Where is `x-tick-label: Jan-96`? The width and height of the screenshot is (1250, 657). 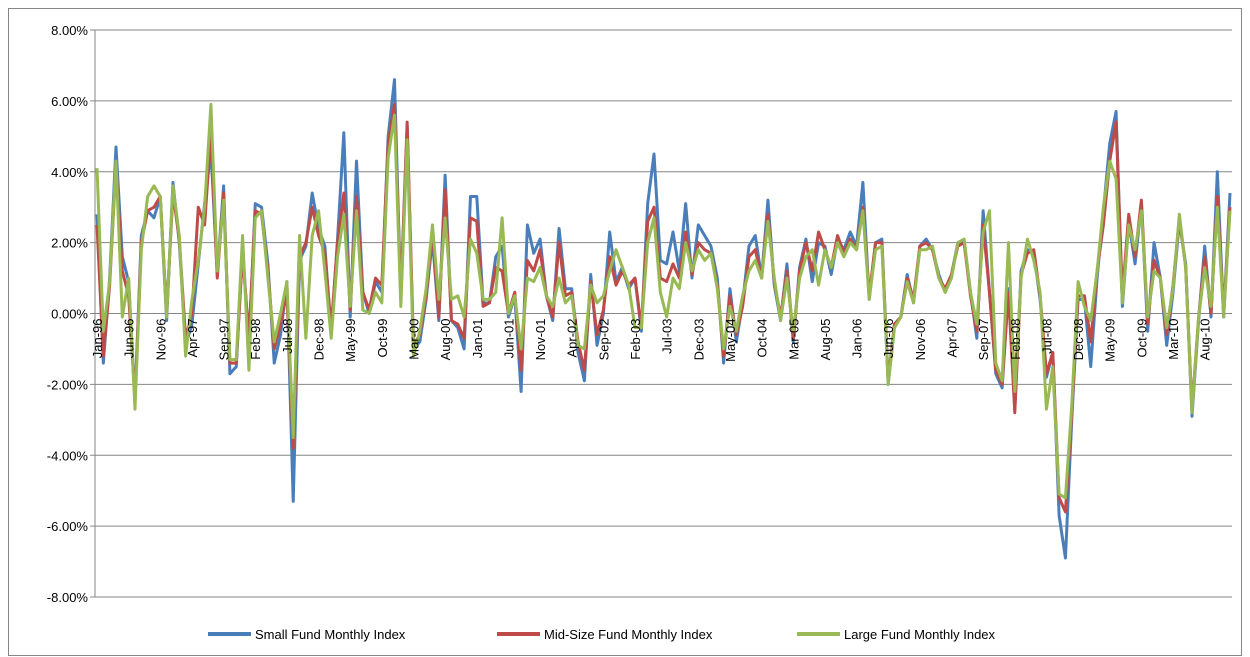
x-tick-label: Jan-96 is located at coordinates (97, 339).